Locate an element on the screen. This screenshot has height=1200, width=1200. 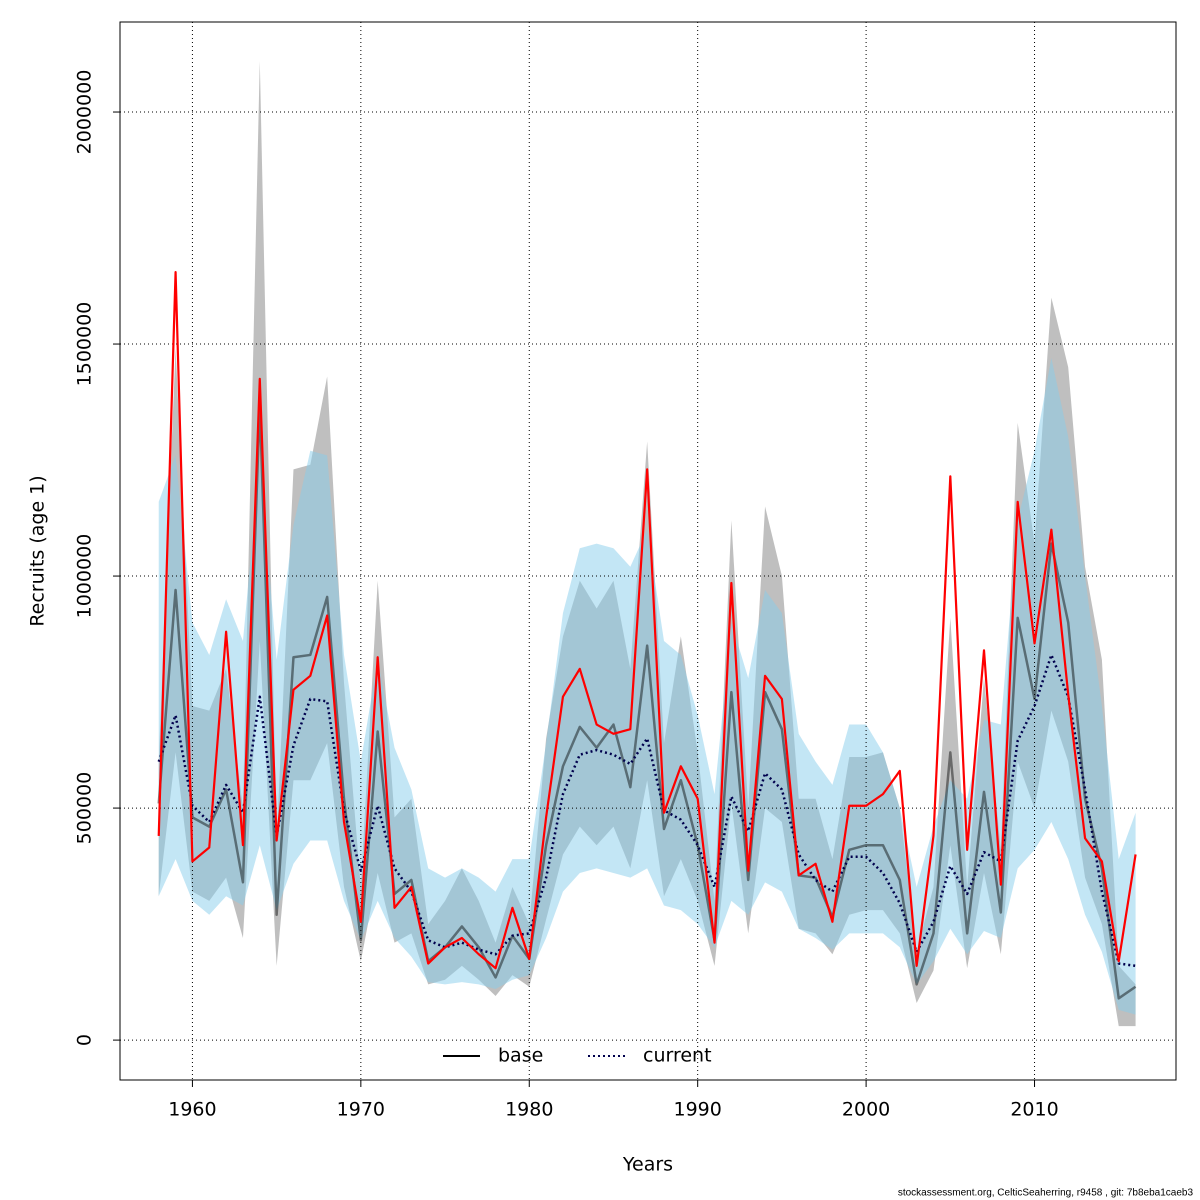
x-axis-title: Years is located at coordinates (647, 1165).